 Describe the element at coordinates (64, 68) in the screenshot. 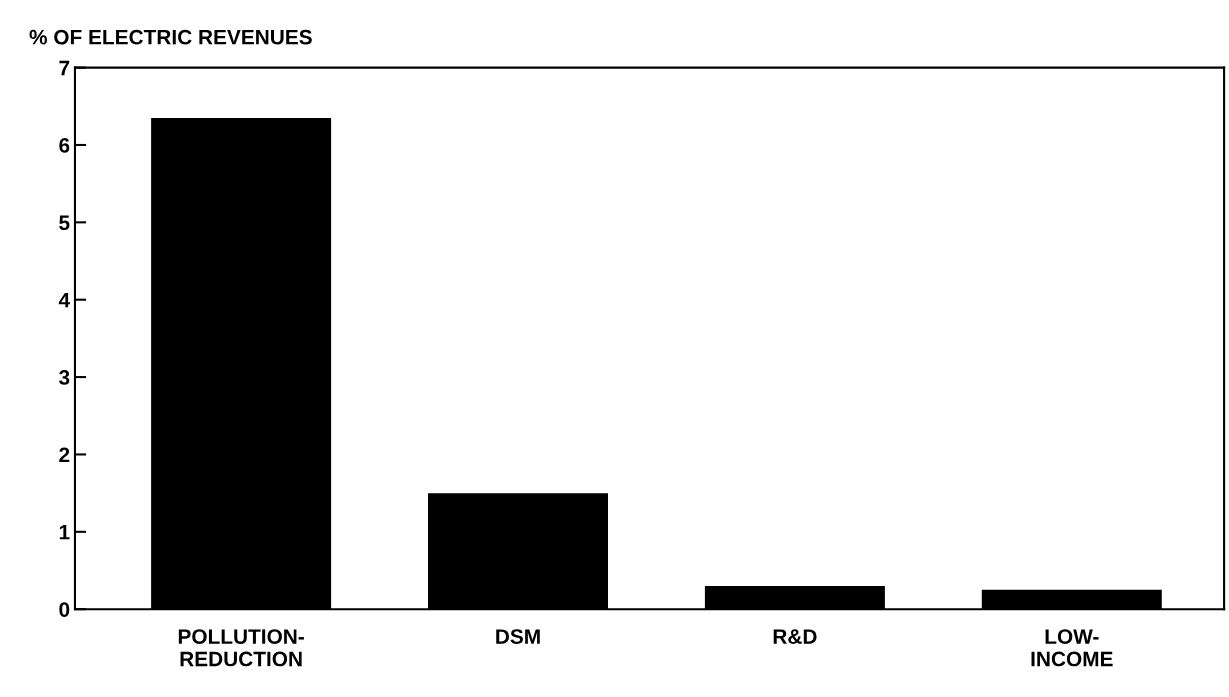

I see `y-tick-label: 7` at that location.